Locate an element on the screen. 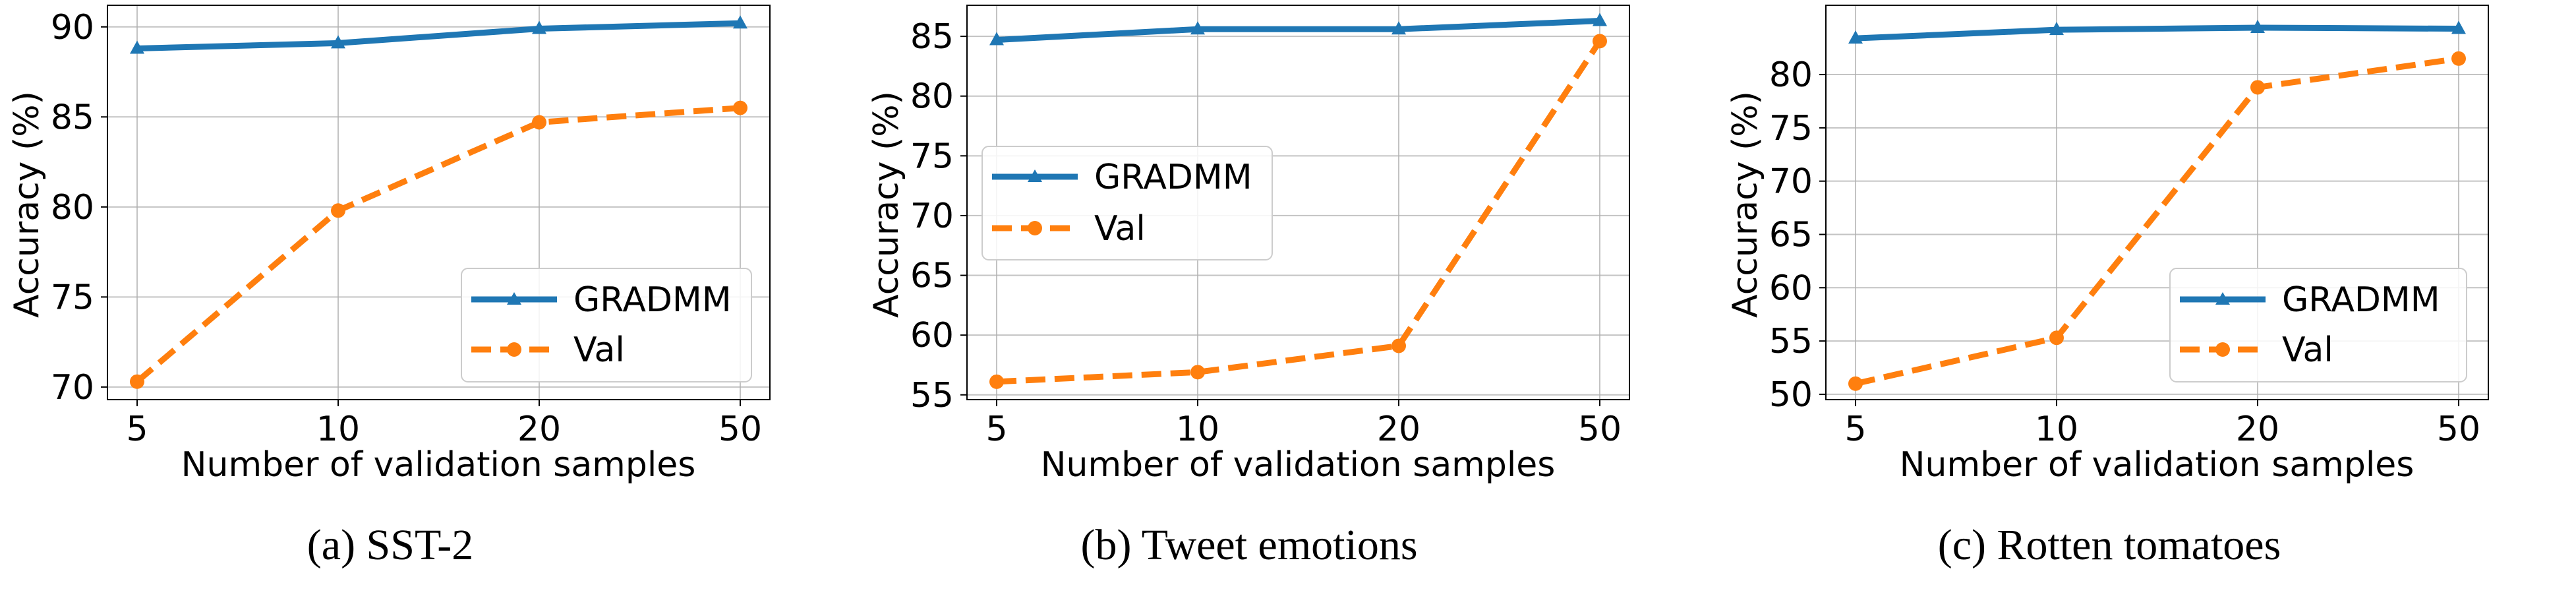 This screenshot has height=610, width=2576. chart-0-xtick-label: 20 is located at coordinates (539, 429).